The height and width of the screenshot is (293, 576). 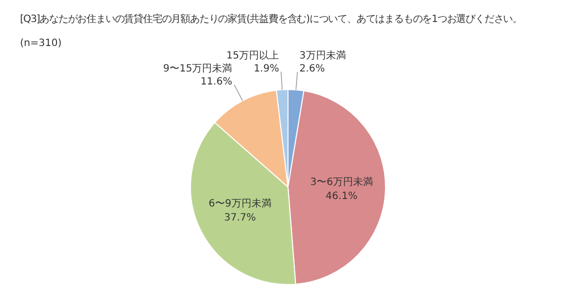 What do you see at coordinates (216, 82) in the screenshot?
I see `data-label: 11.6%` at bounding box center [216, 82].